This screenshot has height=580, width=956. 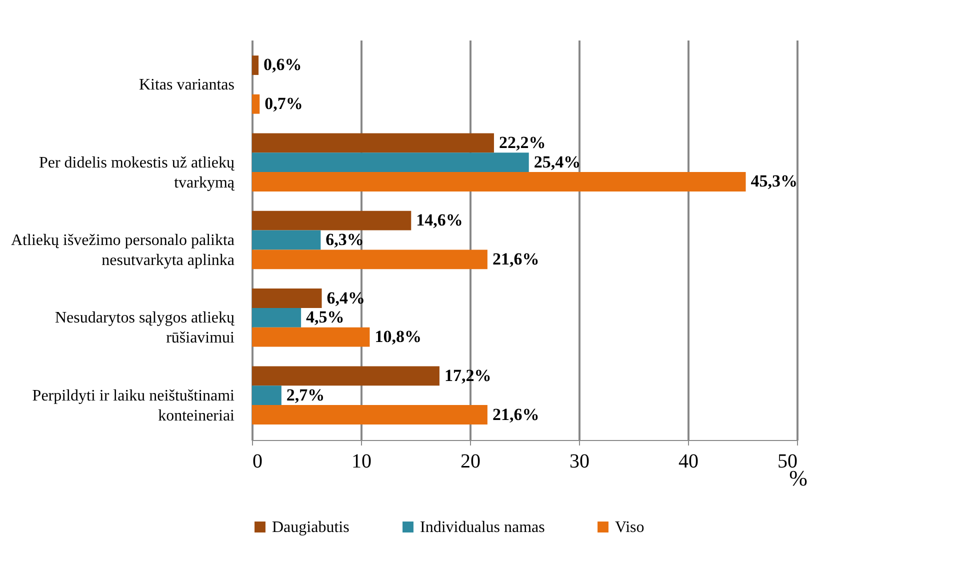 I want to click on y-tick-label: Perpildyti ir laiku neištuštinami konteineriai, so click(x=134, y=405).